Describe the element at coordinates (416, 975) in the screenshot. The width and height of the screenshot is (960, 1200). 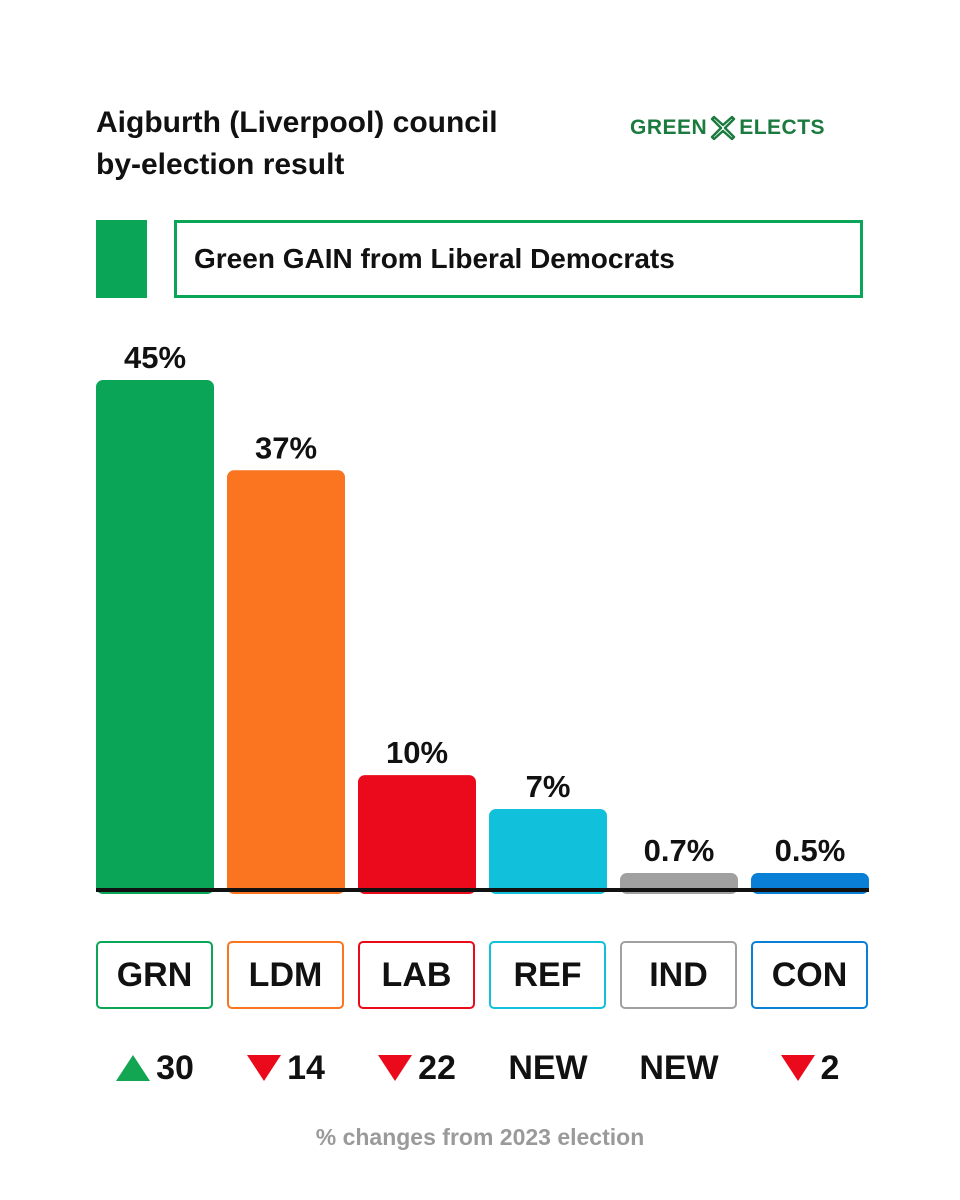
I see `party-label-lab: LAB` at that location.